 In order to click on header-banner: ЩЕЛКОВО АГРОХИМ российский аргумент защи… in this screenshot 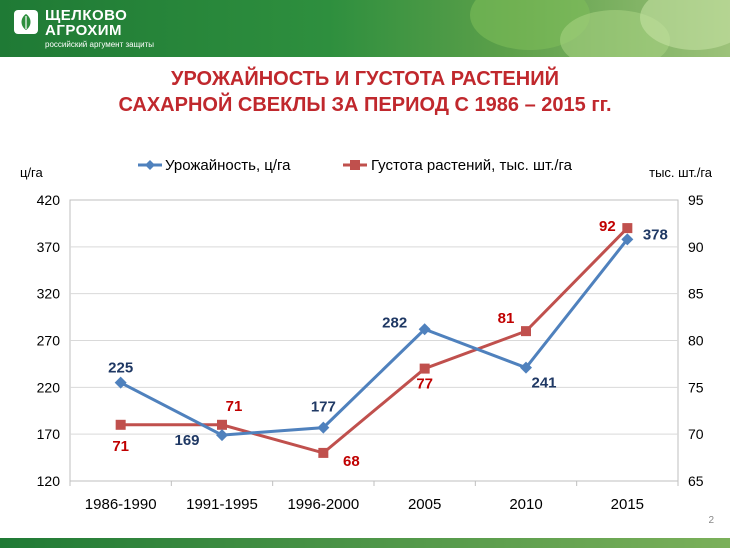, I will do `click(365, 28)`.